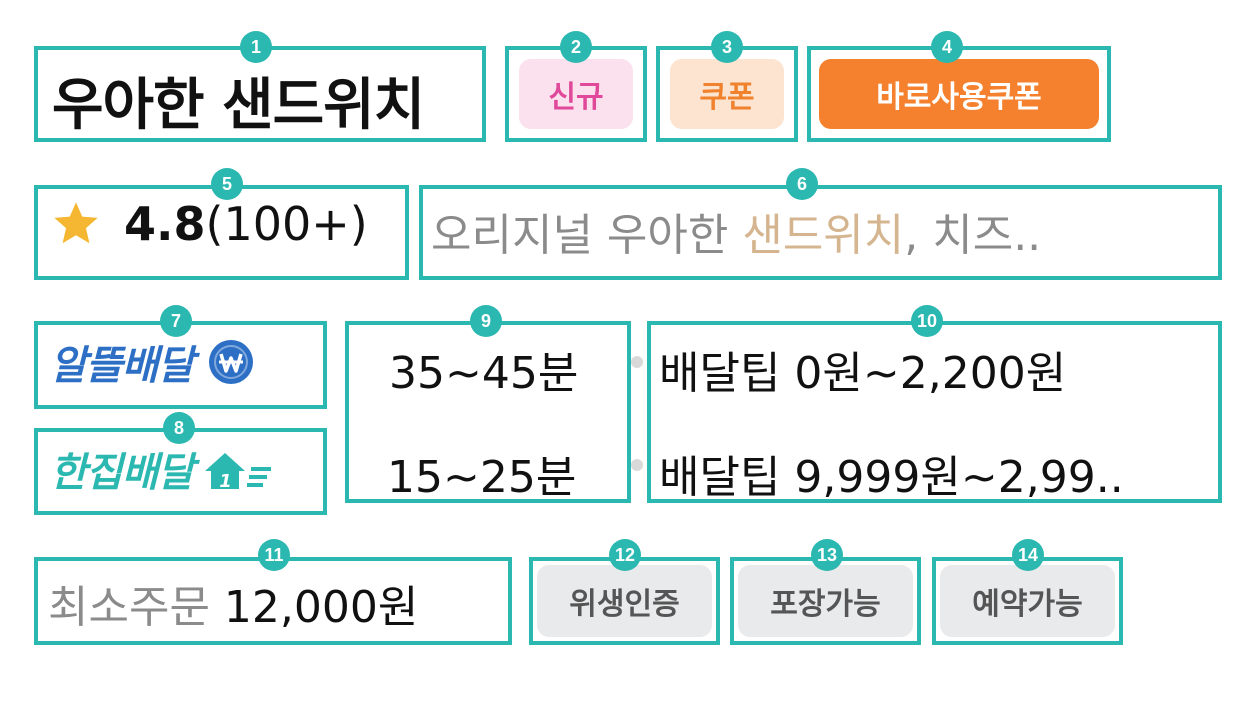 Image resolution: width=1236 pixels, height=720 pixels. Describe the element at coordinates (227, 184) in the screenshot. I see `annotation-marker: 5` at that location.